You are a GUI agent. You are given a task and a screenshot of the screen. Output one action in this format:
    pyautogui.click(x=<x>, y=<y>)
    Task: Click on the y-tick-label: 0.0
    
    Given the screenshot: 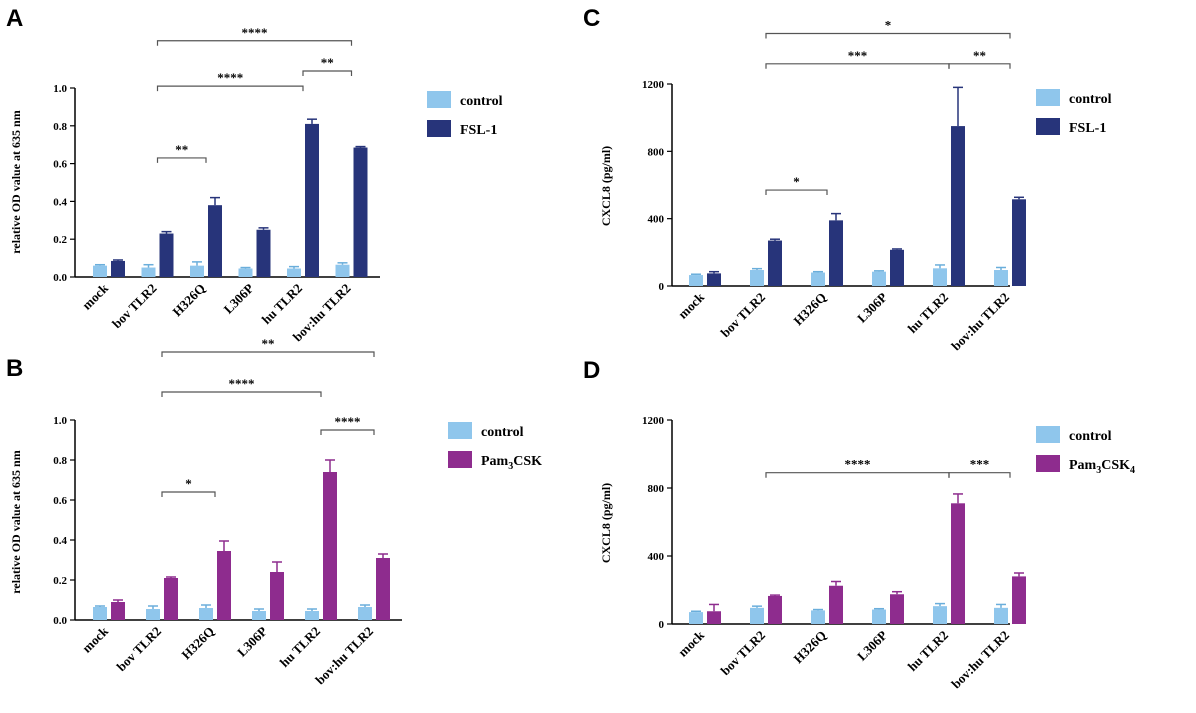 What is the action you would take?
    pyautogui.click(x=60, y=278)
    